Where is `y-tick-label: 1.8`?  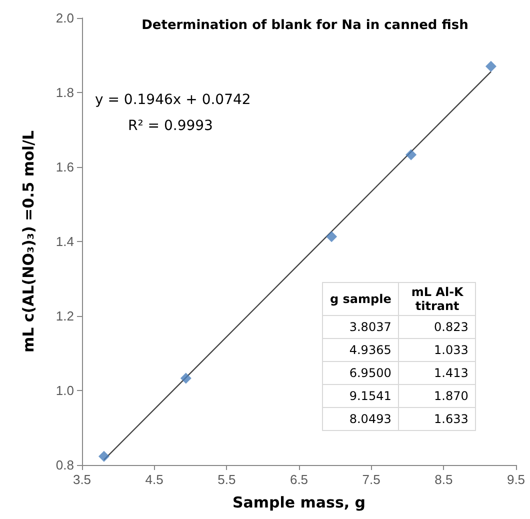 y-tick-label: 1.8 is located at coordinates (65, 92).